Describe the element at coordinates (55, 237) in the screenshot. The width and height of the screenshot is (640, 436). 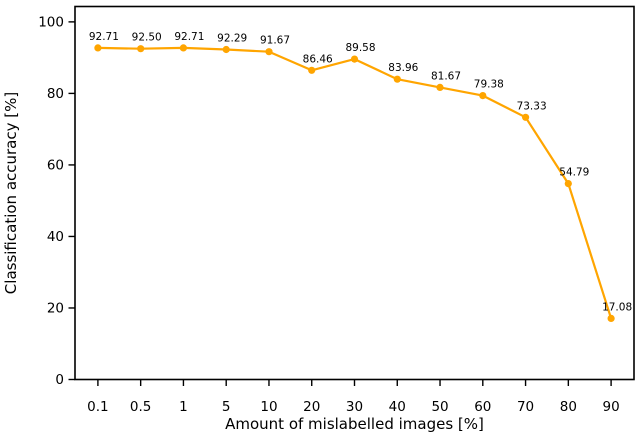
I see `y-tick-label: 40` at that location.